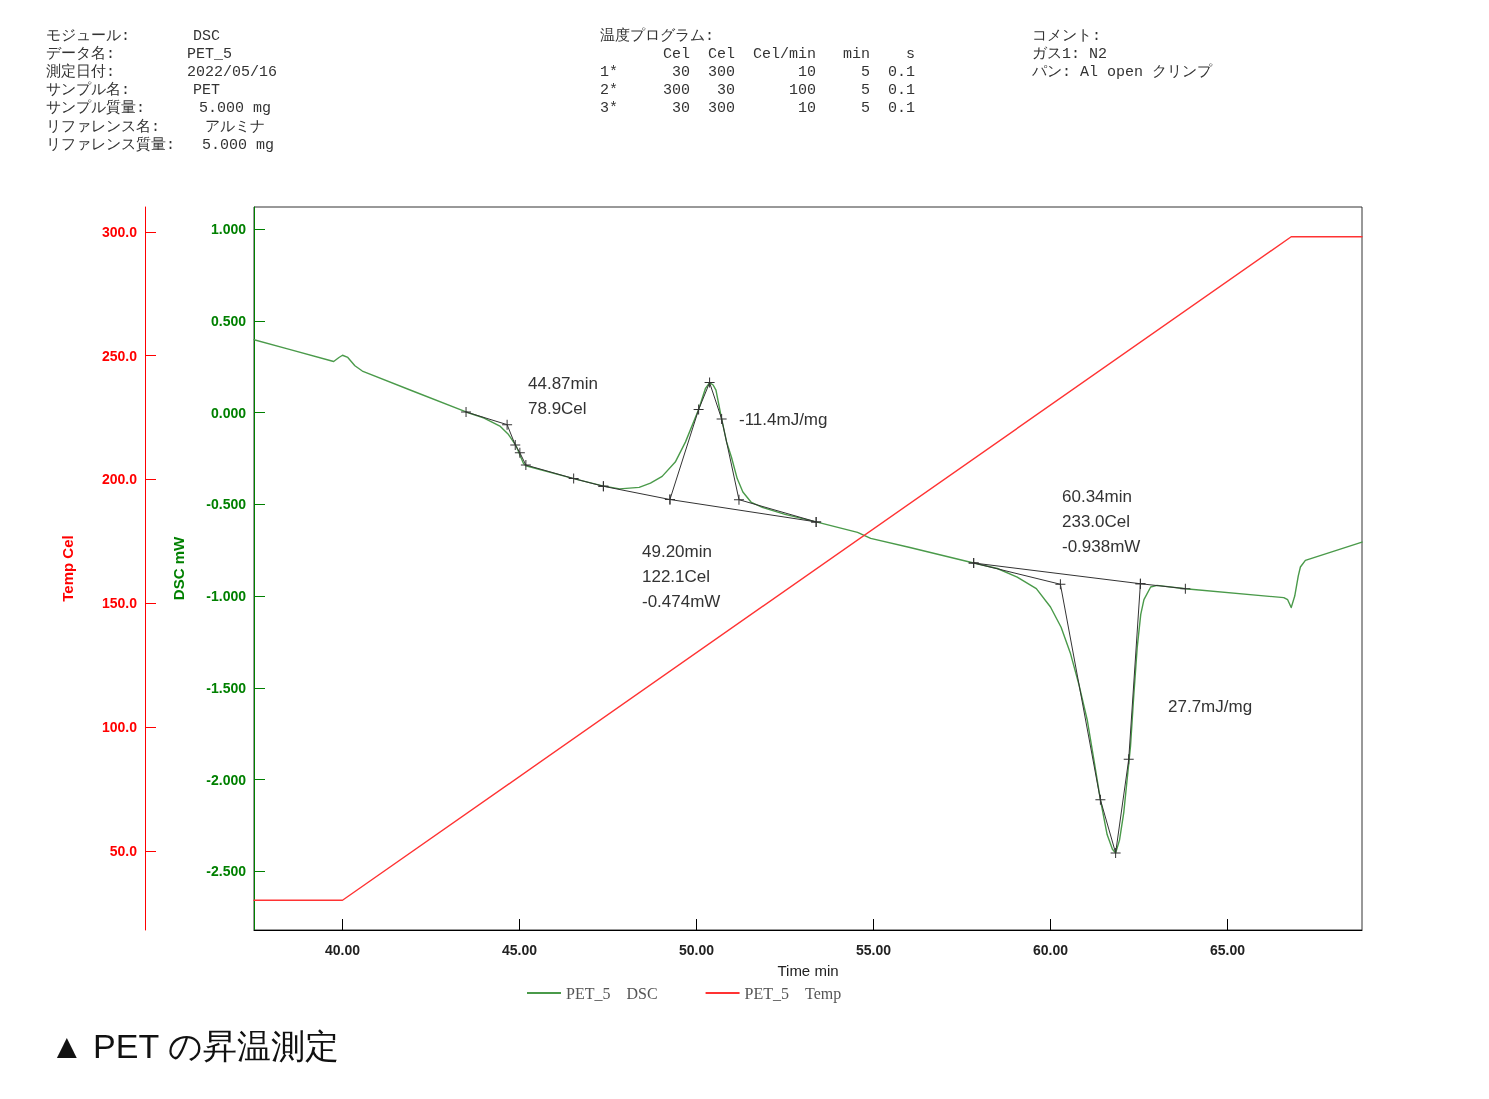  What do you see at coordinates (119, 726) in the screenshot?
I see `y2-tick-label: 100.0` at bounding box center [119, 726].